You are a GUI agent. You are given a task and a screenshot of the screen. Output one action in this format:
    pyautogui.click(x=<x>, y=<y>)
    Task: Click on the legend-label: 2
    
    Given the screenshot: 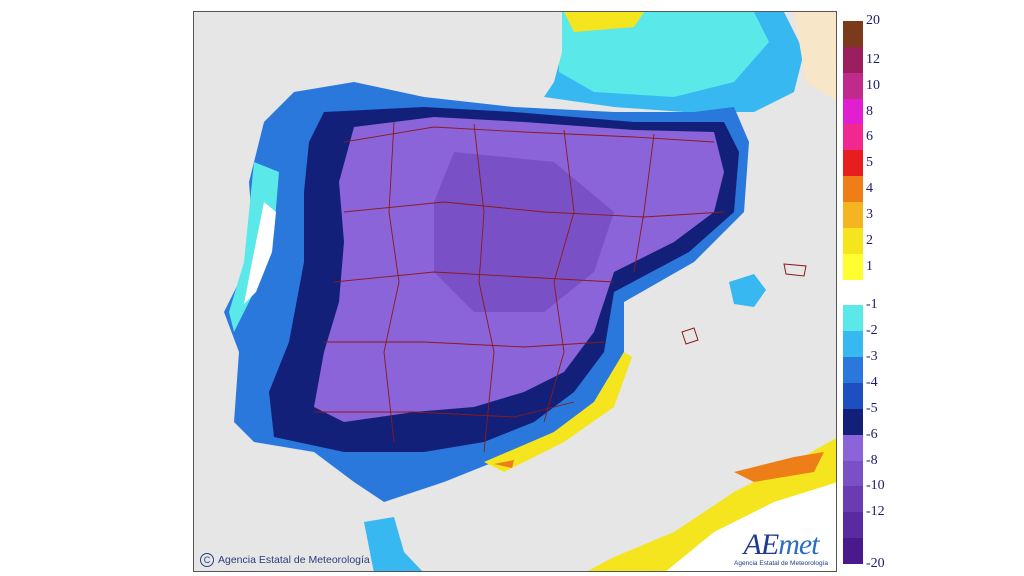 What is the action you would take?
    pyautogui.click(x=869, y=240)
    